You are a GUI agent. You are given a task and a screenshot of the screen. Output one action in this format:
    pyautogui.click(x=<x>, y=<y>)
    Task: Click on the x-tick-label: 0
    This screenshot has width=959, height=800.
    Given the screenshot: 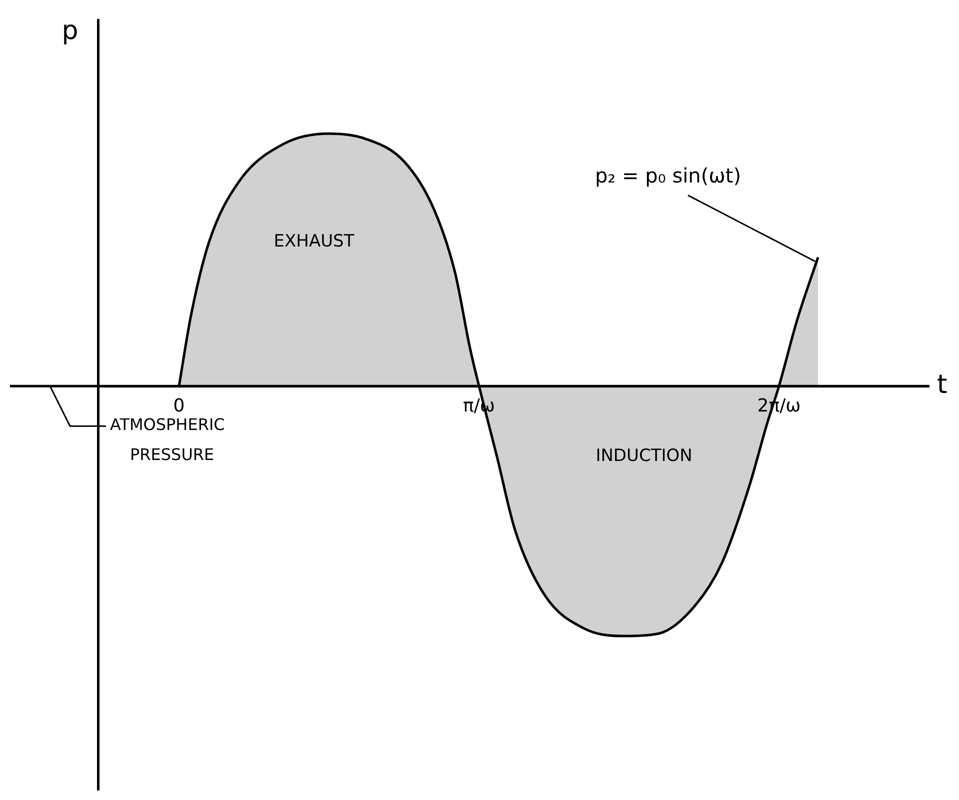 What is the action you would take?
    pyautogui.click(x=179, y=406)
    